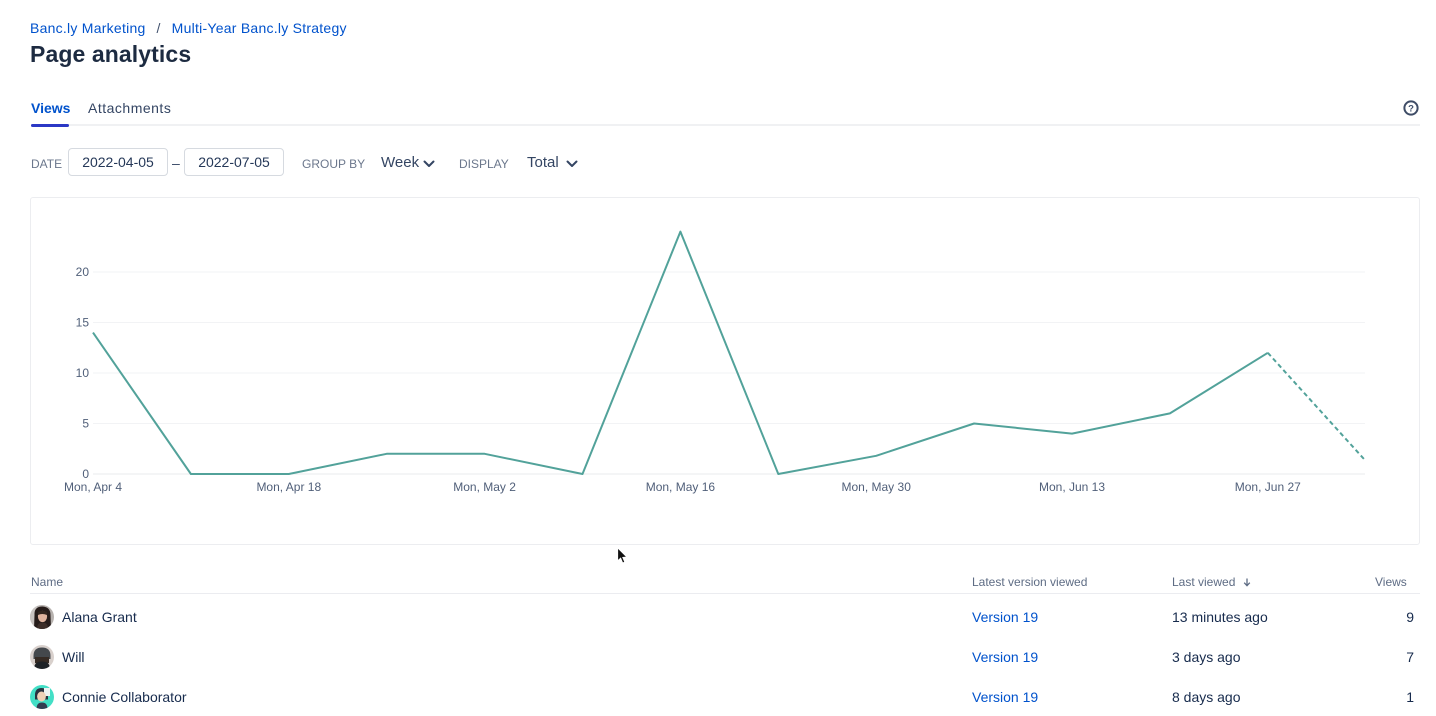 The height and width of the screenshot is (716, 1436). Describe the element at coordinates (484, 487) in the screenshot. I see `svg-text: Mon, May 2` at that location.